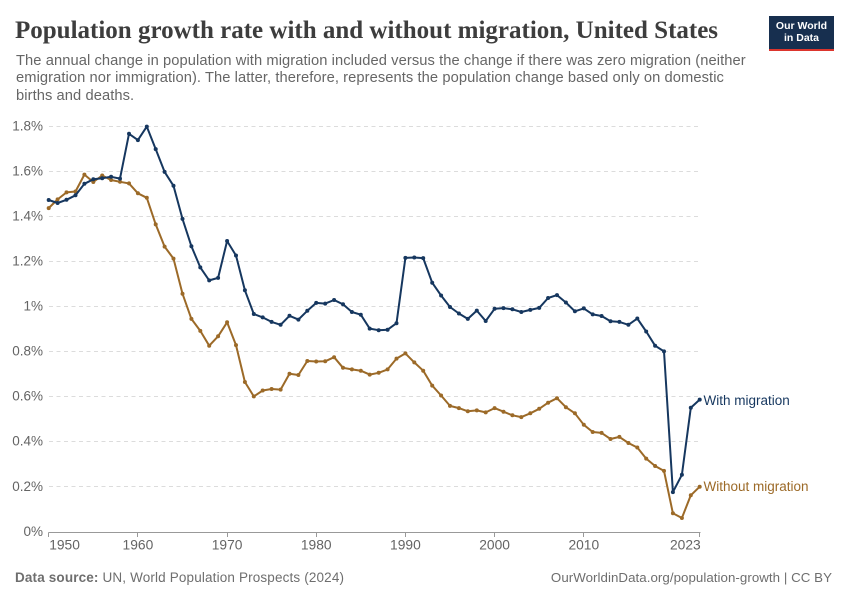 The height and width of the screenshot is (600, 850). I want to click on svg-text: 1950, so click(64, 545).